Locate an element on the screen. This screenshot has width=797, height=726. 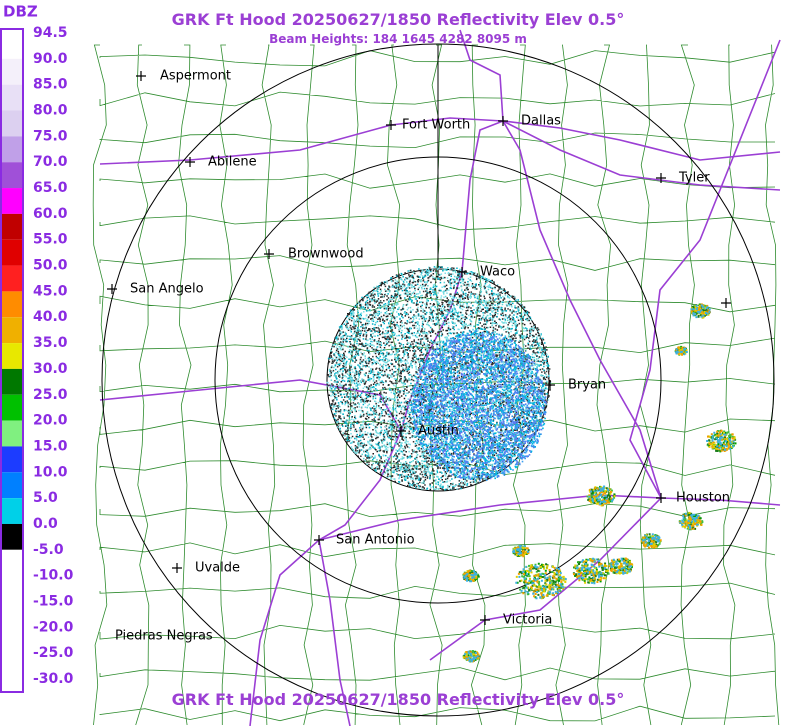
legend-label: 10.0 is located at coordinates (50, 472).